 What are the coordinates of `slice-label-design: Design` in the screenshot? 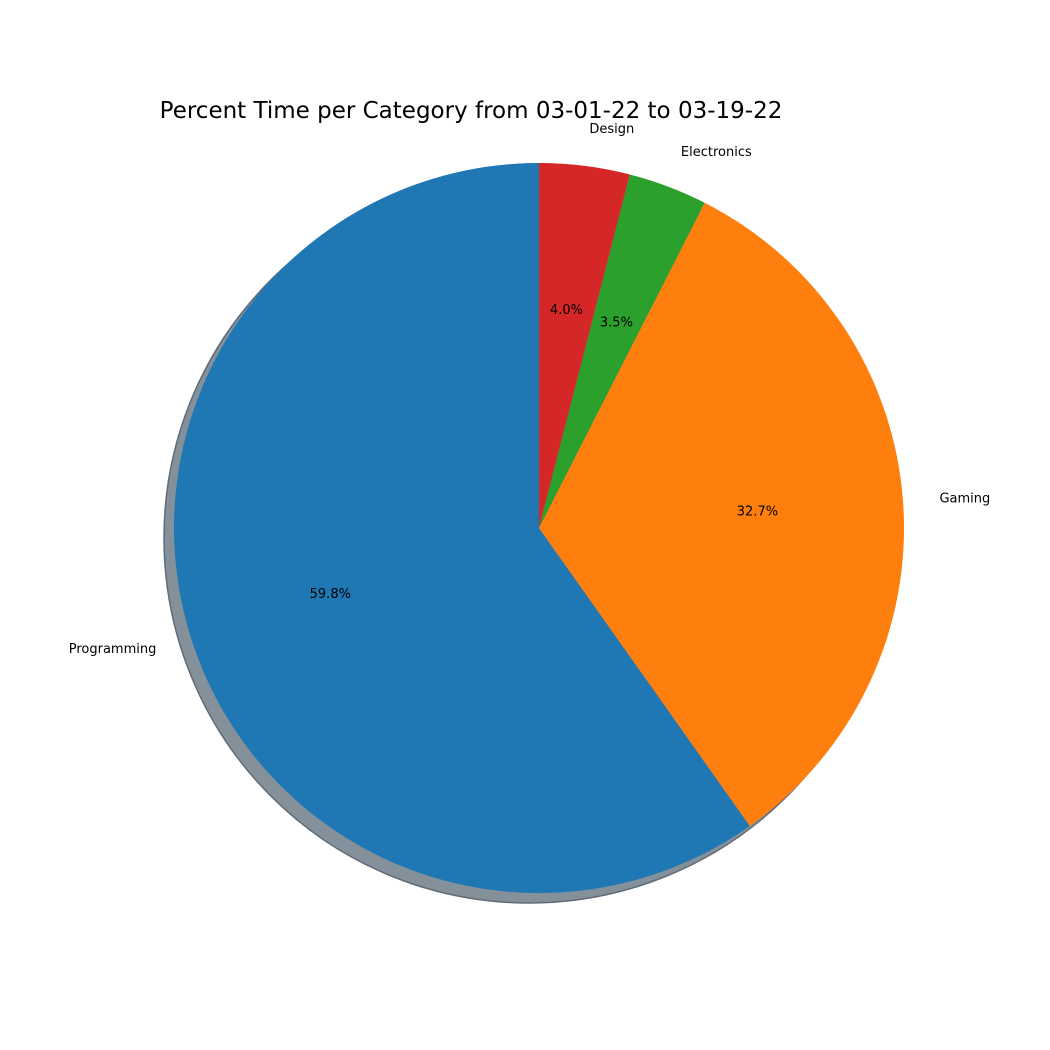 It's located at (611, 129).